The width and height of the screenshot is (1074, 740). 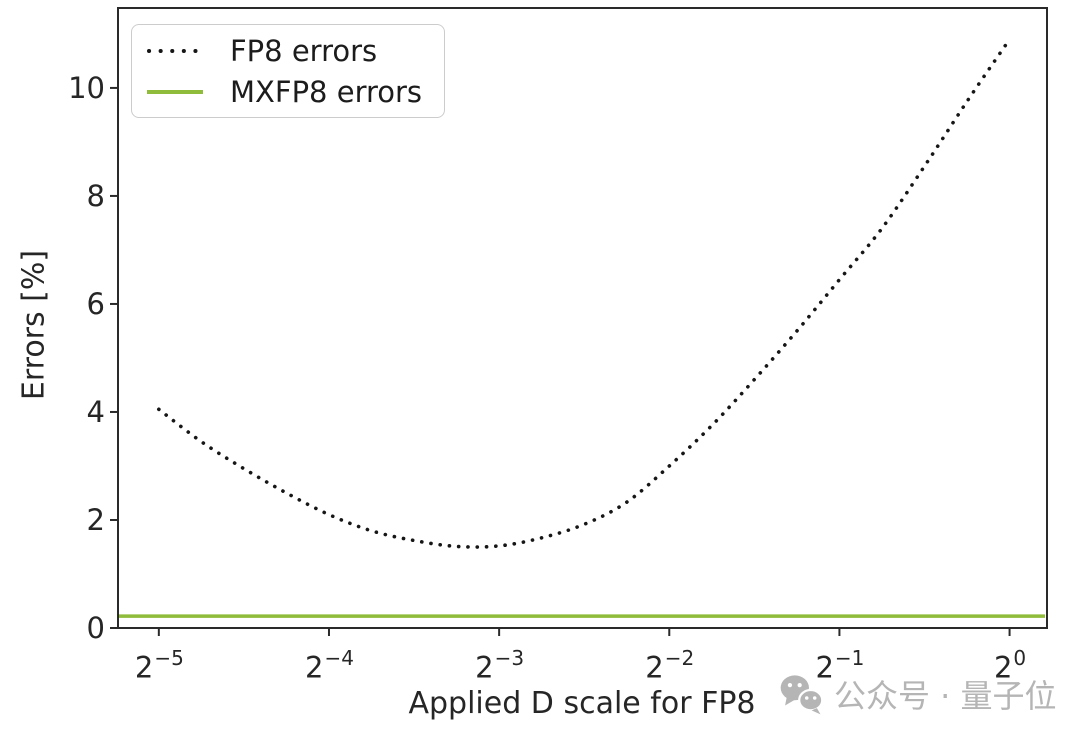 I want to click on legend: FP8 errors MXFP8 errors, so click(x=288, y=71).